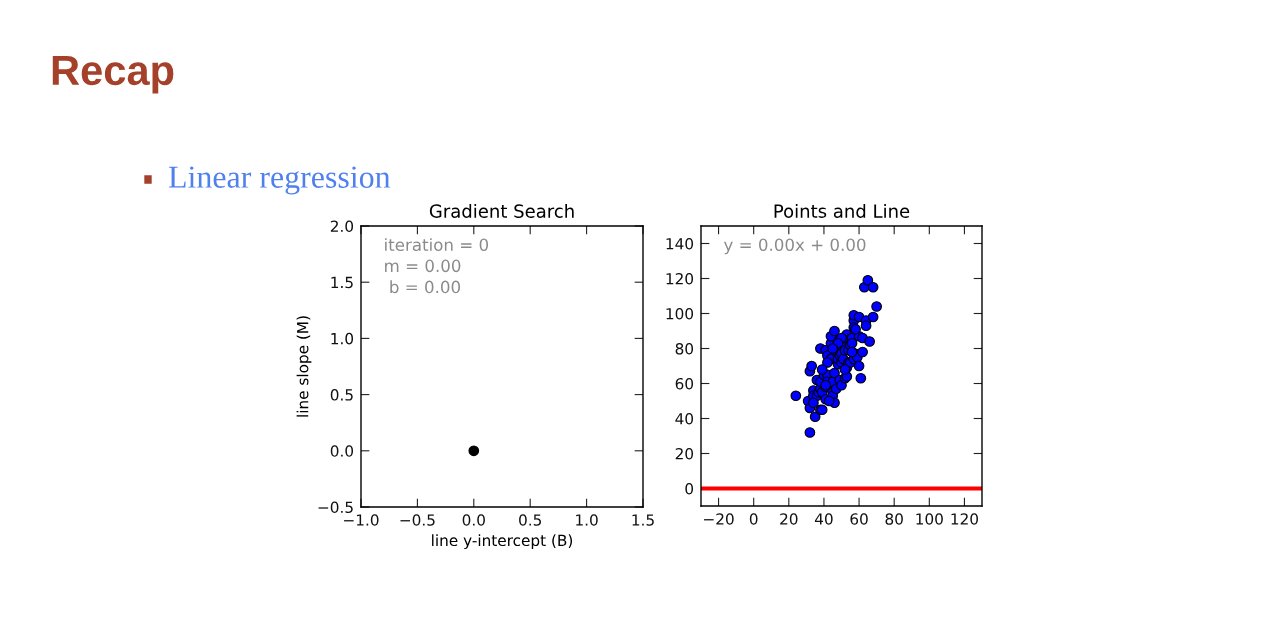 The height and width of the screenshot is (634, 1282). What do you see at coordinates (341, 395) in the screenshot?
I see `y-tick-label: 0.5` at bounding box center [341, 395].